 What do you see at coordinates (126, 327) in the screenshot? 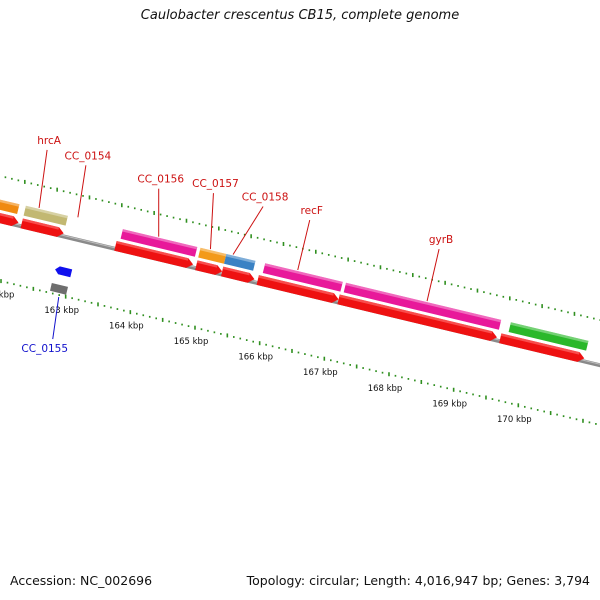
I see `kbp-label: 164 kbp` at bounding box center [126, 327].